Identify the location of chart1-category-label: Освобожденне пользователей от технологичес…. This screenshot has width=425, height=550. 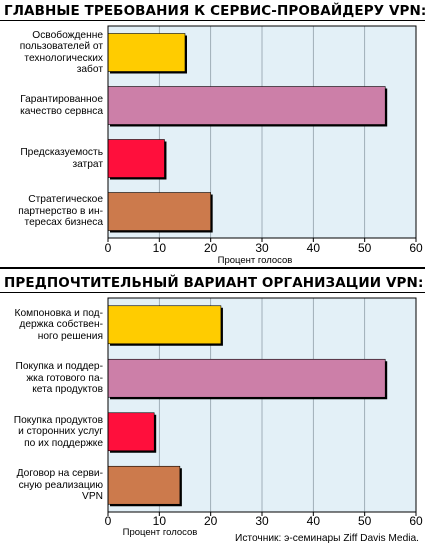
(52, 53).